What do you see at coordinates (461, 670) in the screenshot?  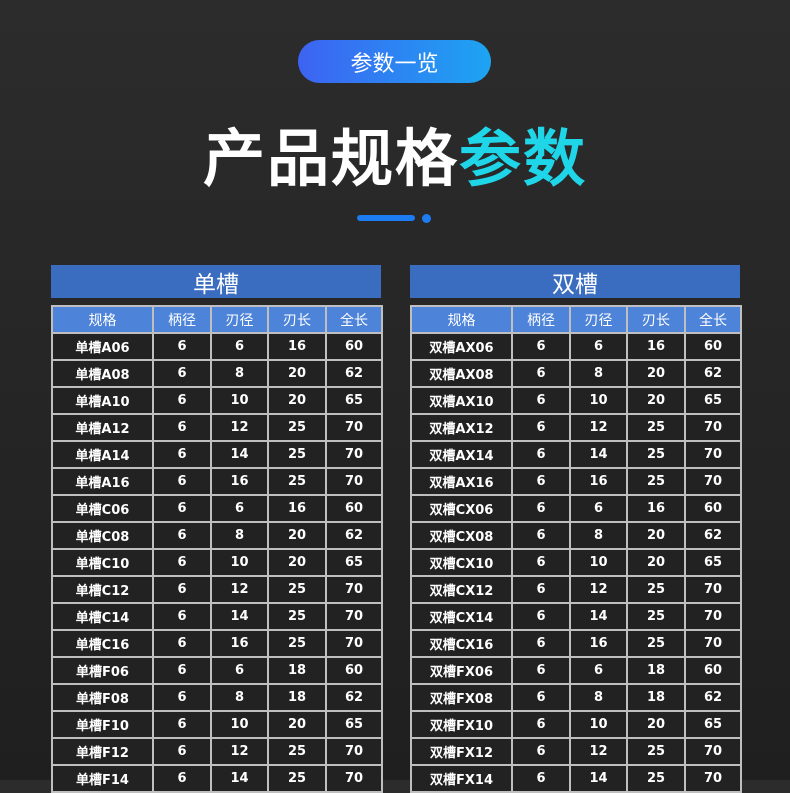 I see `table-cell: 双槽FX06` at bounding box center [461, 670].